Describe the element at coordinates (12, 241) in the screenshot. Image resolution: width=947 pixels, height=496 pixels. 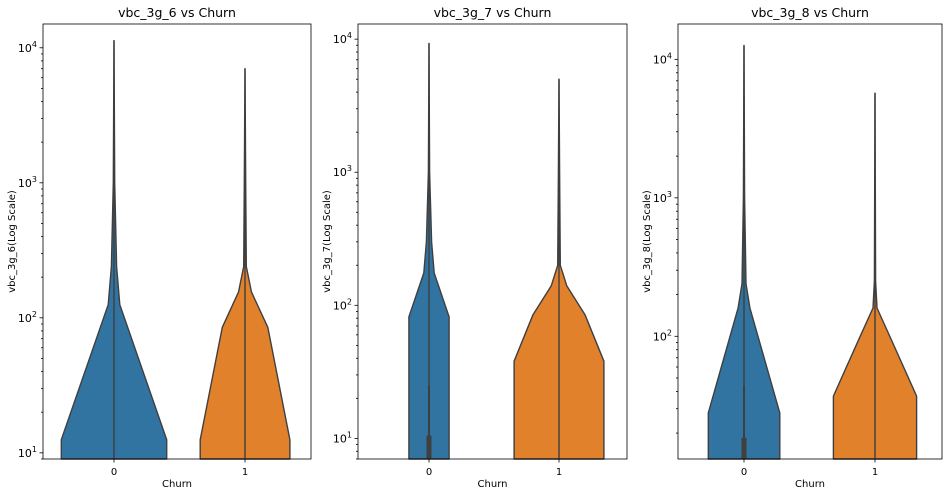
I see `y-axis-label: vbc_3g_6(Log Scale)` at that location.